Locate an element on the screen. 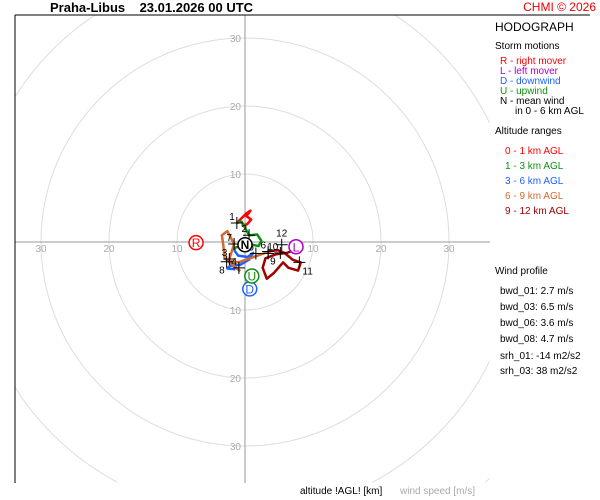 Image resolution: width=600 pixels, height=500 pixels. altitude-marker-label: 9 is located at coordinates (273, 262).